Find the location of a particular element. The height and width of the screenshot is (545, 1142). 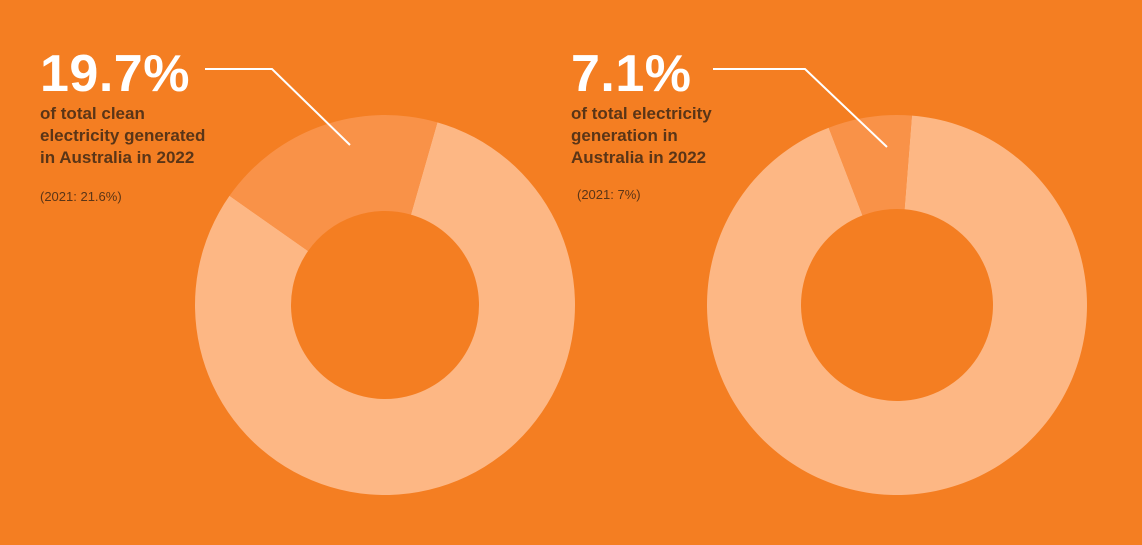

headline-clean-electricity: 19.7% is located at coordinates (115, 74).